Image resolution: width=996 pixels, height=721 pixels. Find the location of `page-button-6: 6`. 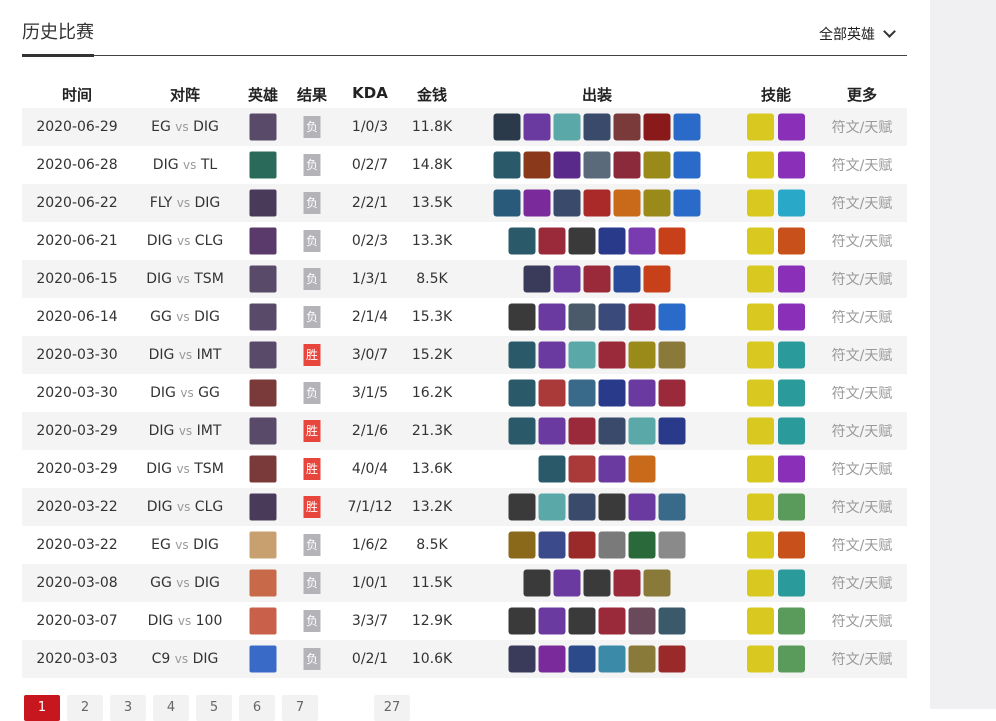

page-button-6: 6 is located at coordinates (257, 708).